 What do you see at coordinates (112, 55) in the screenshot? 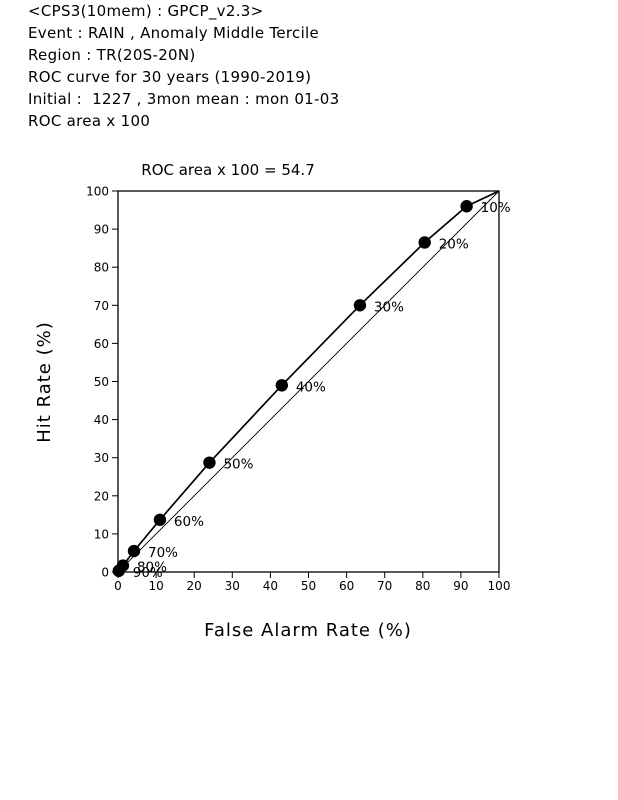
I see `header-line-region: Region : TR(20S-20N)` at bounding box center [112, 55].